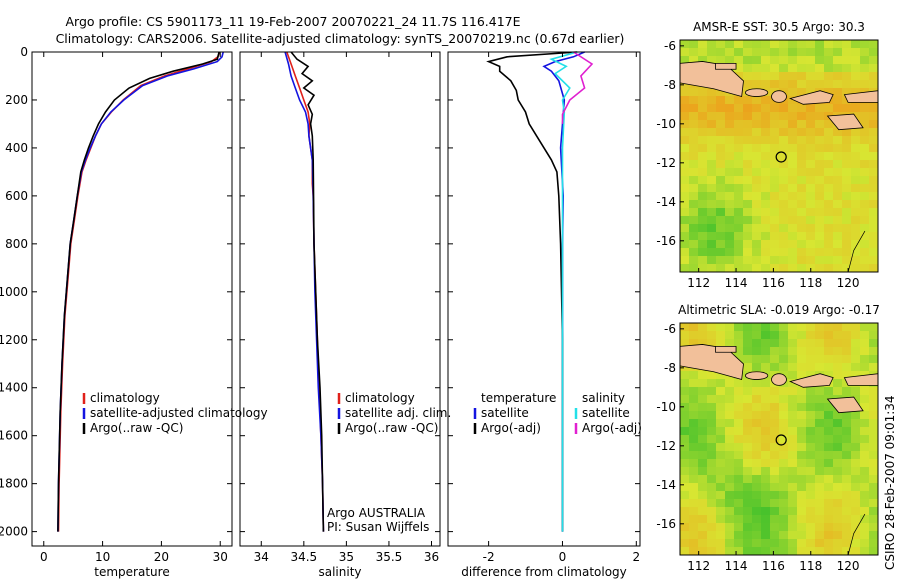 The image size is (900, 580). Describe the element at coordinates (810, 566) in the screenshot. I see `sla_map-xtick-label: 118` at that location.